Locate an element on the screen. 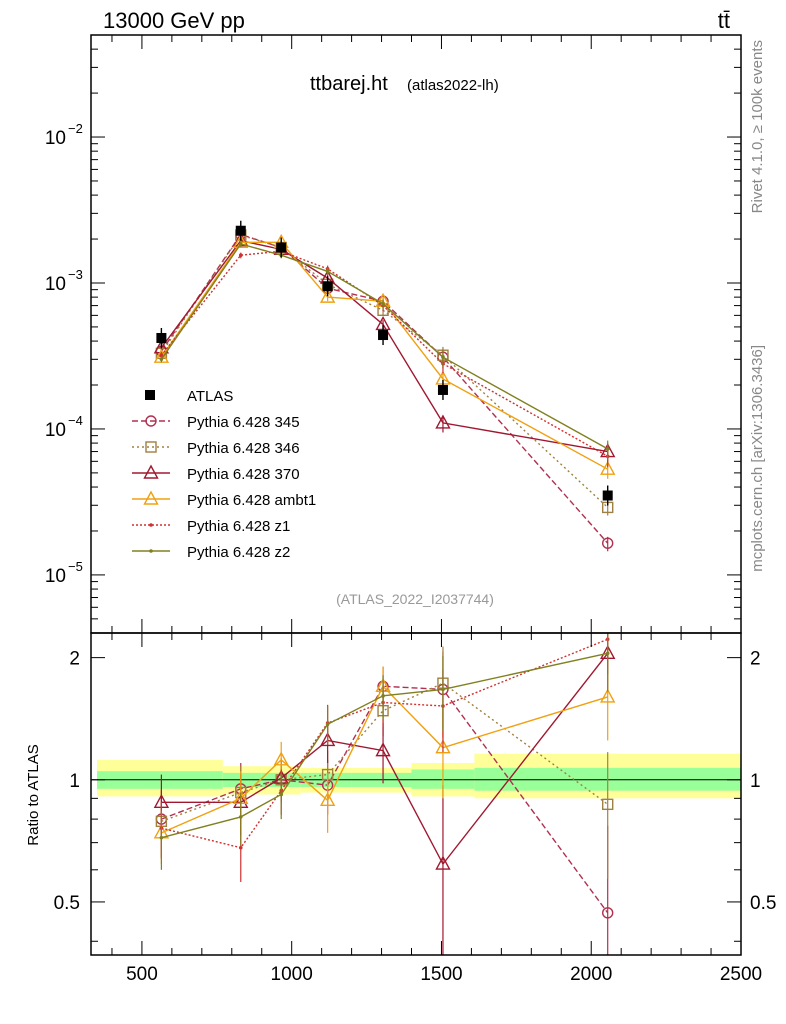  x-tick-label: 500 is located at coordinates (142, 974).